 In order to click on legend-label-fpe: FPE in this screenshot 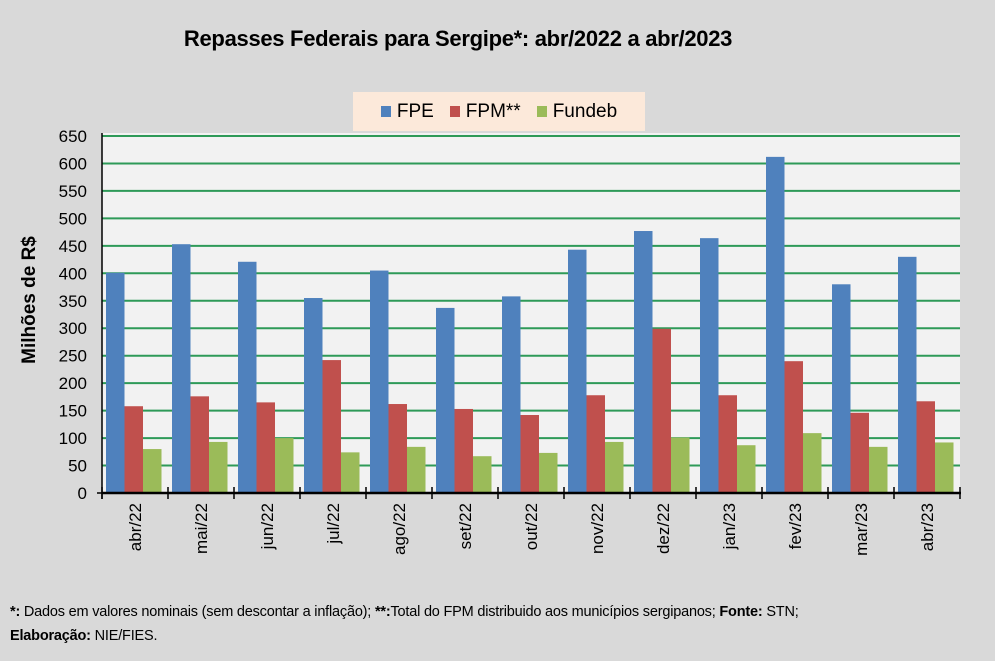, I will do `click(415, 111)`.